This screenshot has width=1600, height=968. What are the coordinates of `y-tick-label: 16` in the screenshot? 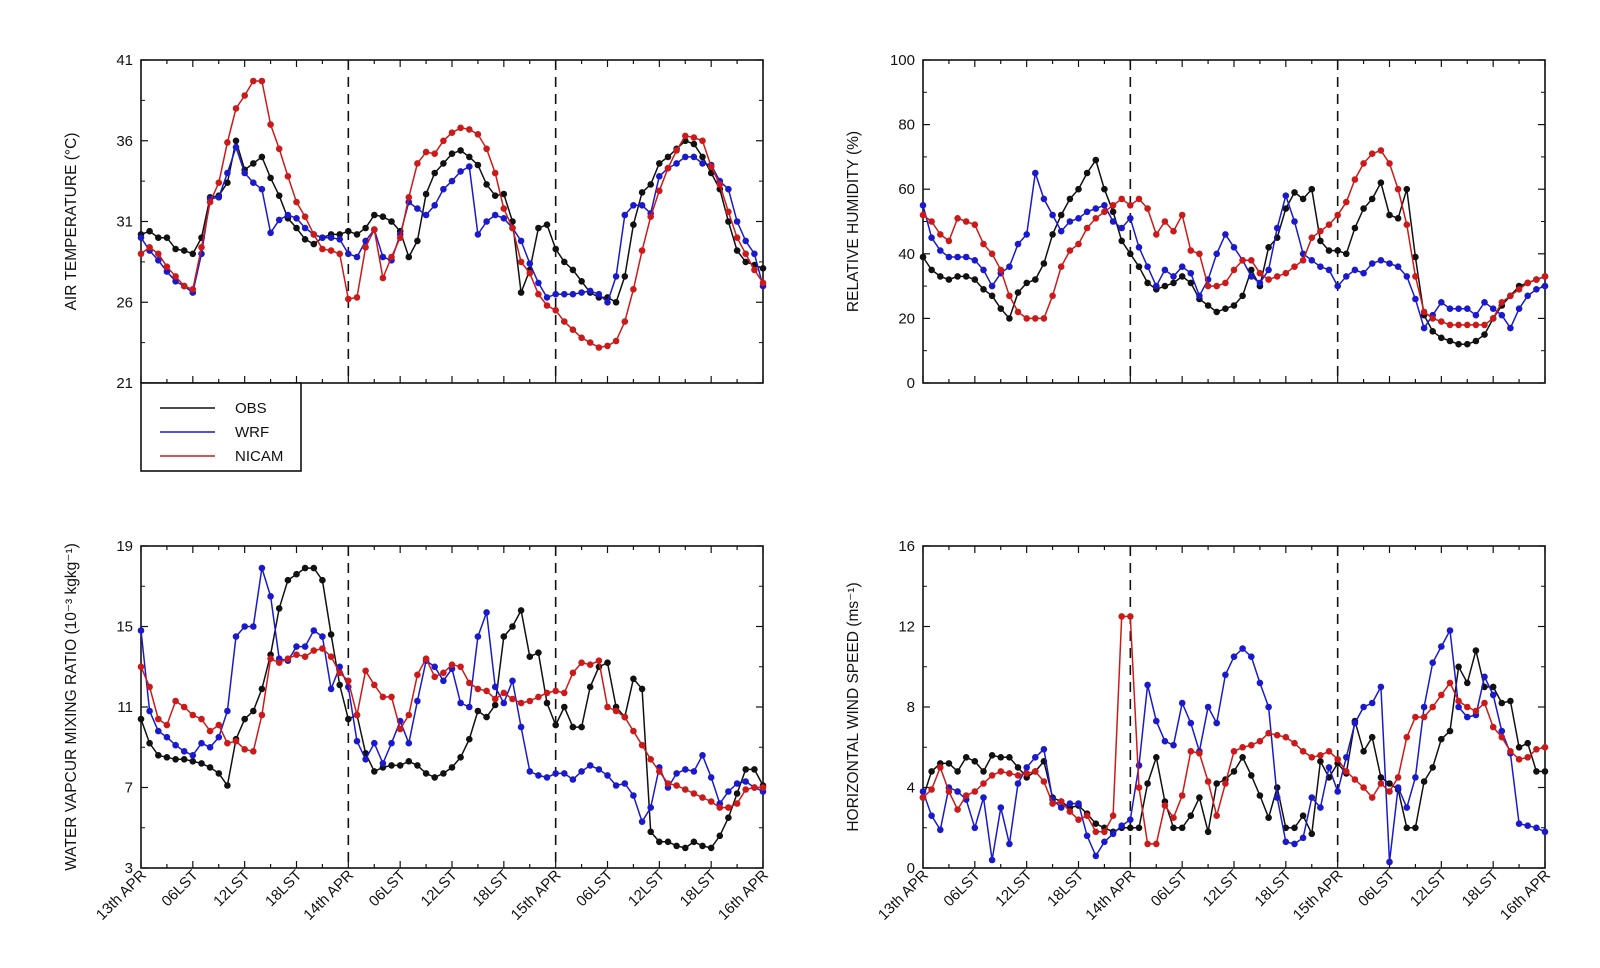 It's located at (906, 546).